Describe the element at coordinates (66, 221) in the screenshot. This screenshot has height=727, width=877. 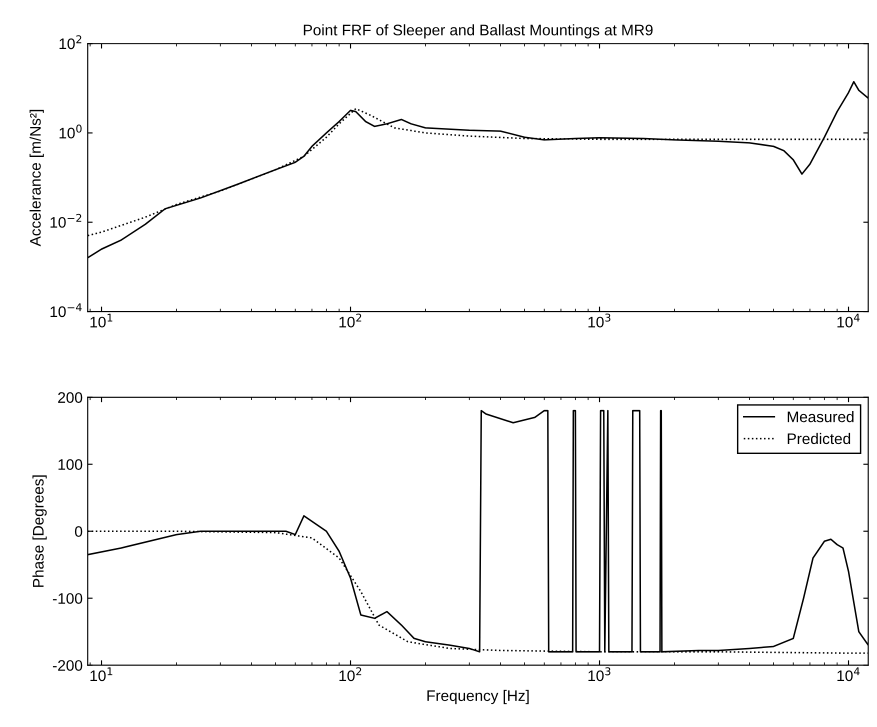
I see `y-tick-label: 10$^{−2}$` at that location.